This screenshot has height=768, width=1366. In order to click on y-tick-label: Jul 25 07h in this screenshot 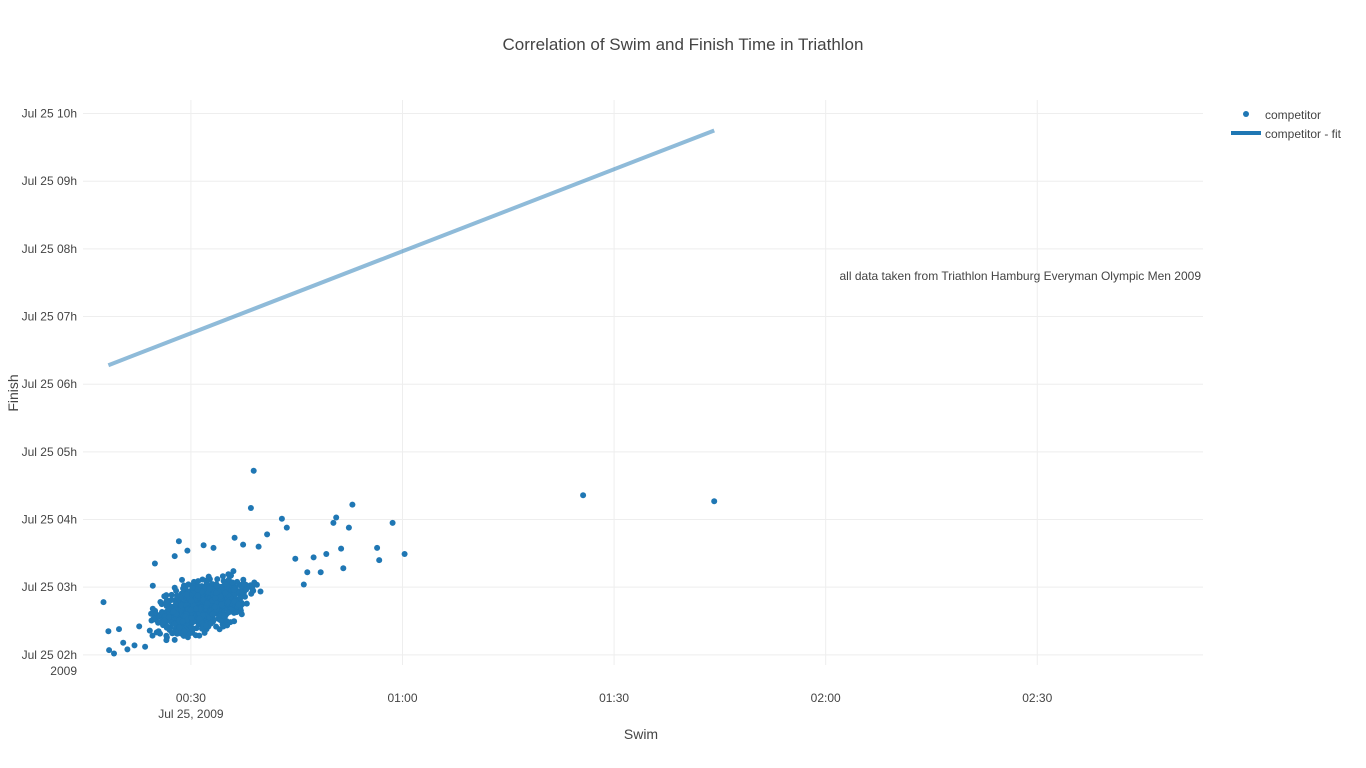, I will do `click(49, 317)`.